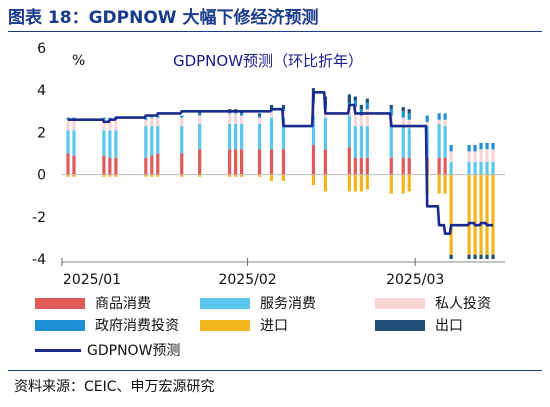 This screenshot has width=550, height=407. I want to click on legend-label: 进口, so click(274, 326).